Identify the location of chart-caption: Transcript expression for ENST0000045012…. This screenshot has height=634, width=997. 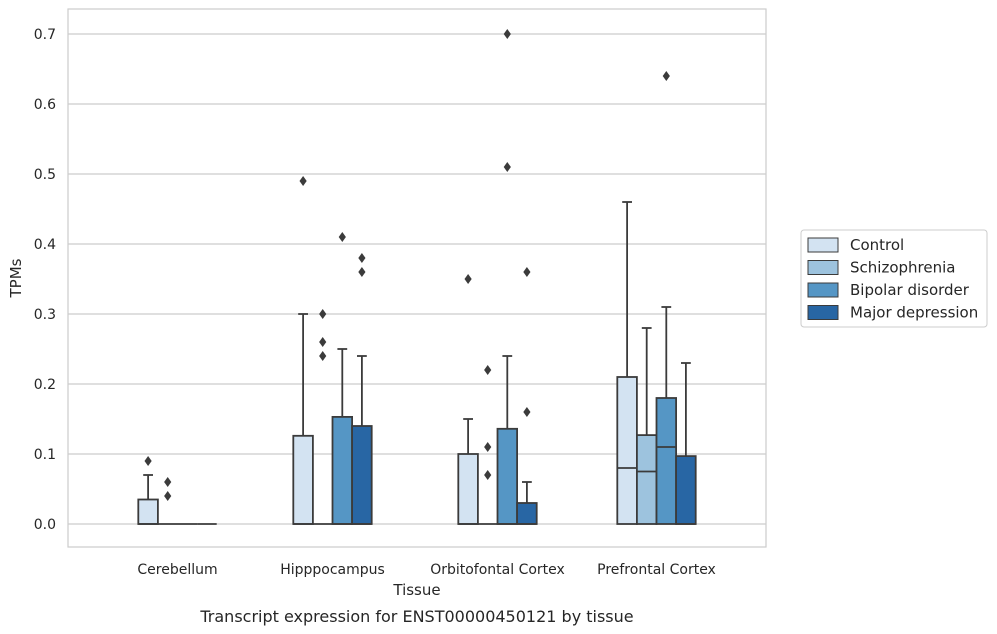
(416, 616).